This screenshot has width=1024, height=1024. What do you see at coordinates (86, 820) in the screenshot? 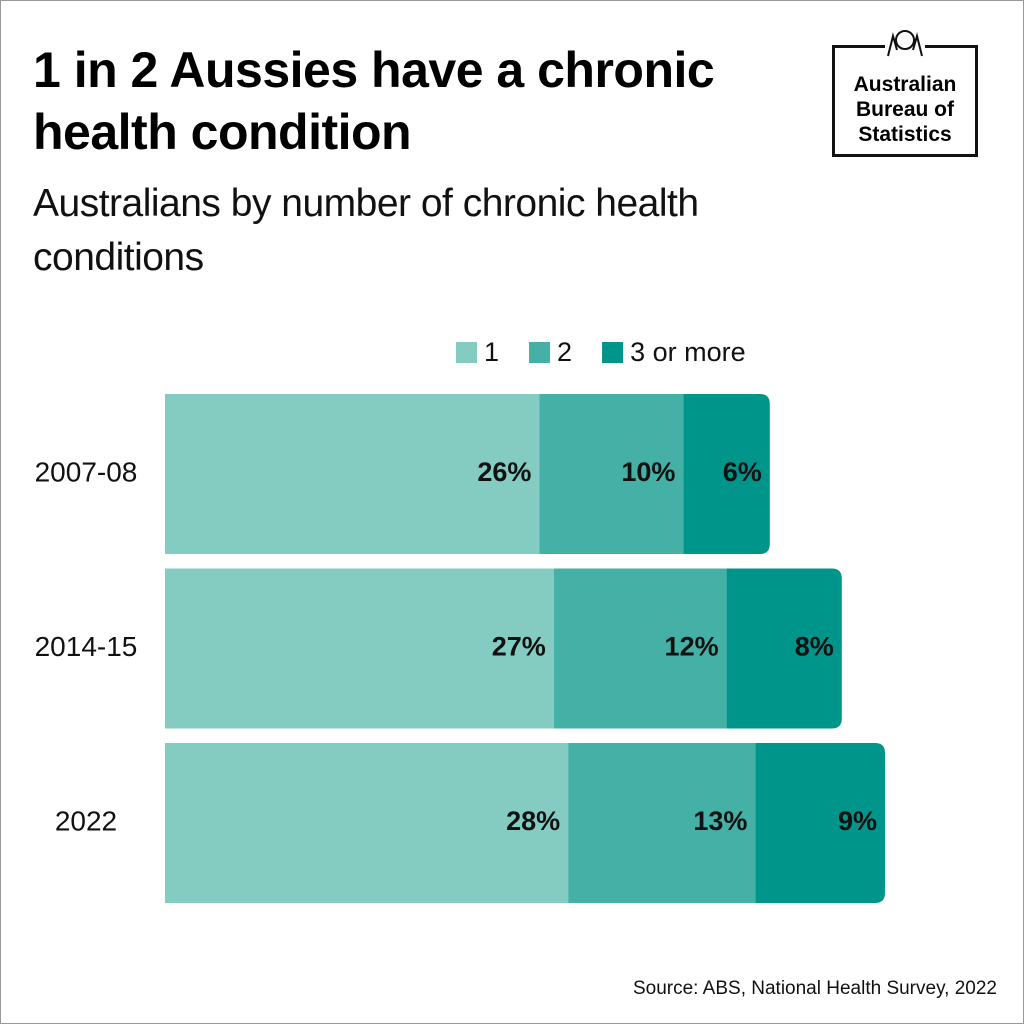
I see `category-label: 2022` at bounding box center [86, 820].